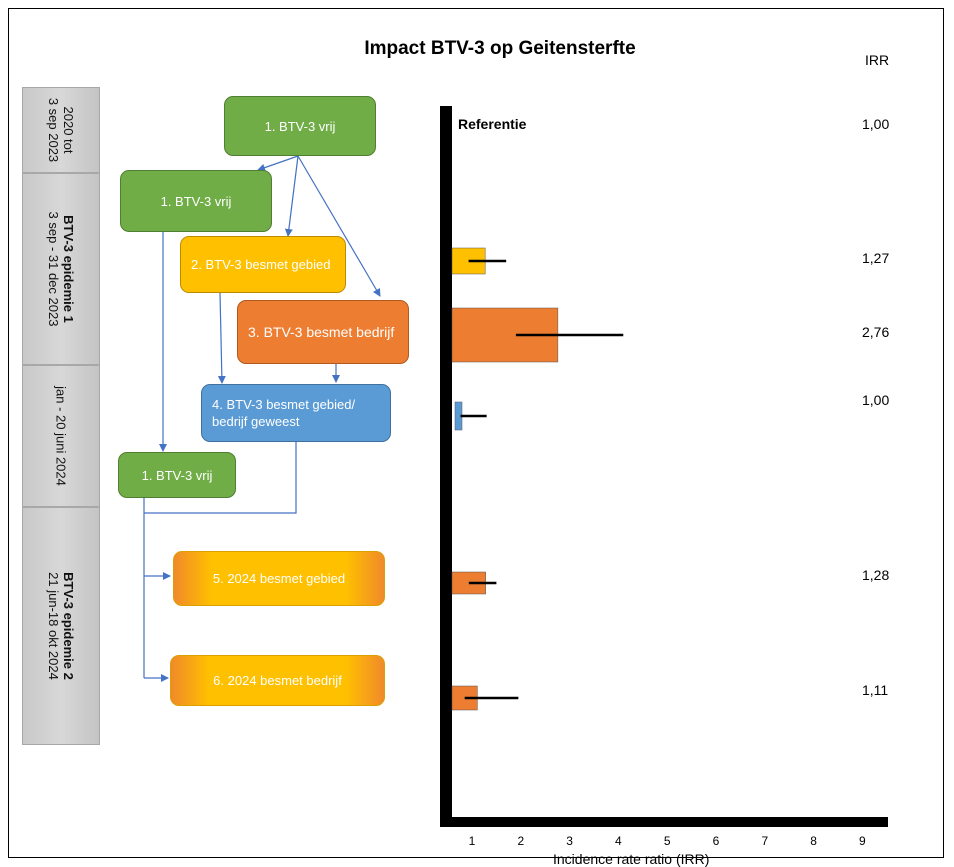 This screenshot has height=867, width=954. I want to click on box-2024-besmet-bedrijf: 6. 2024 besmet bedrijf, so click(277, 680).